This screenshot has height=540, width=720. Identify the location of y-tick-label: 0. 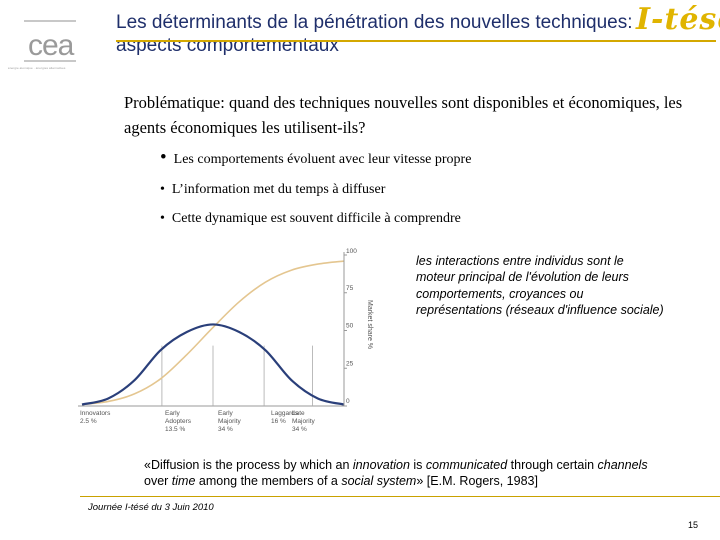
(348, 401).